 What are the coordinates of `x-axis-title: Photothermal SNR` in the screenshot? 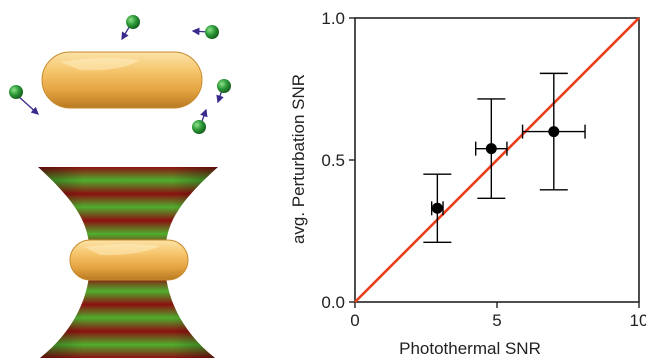 It's located at (470, 348).